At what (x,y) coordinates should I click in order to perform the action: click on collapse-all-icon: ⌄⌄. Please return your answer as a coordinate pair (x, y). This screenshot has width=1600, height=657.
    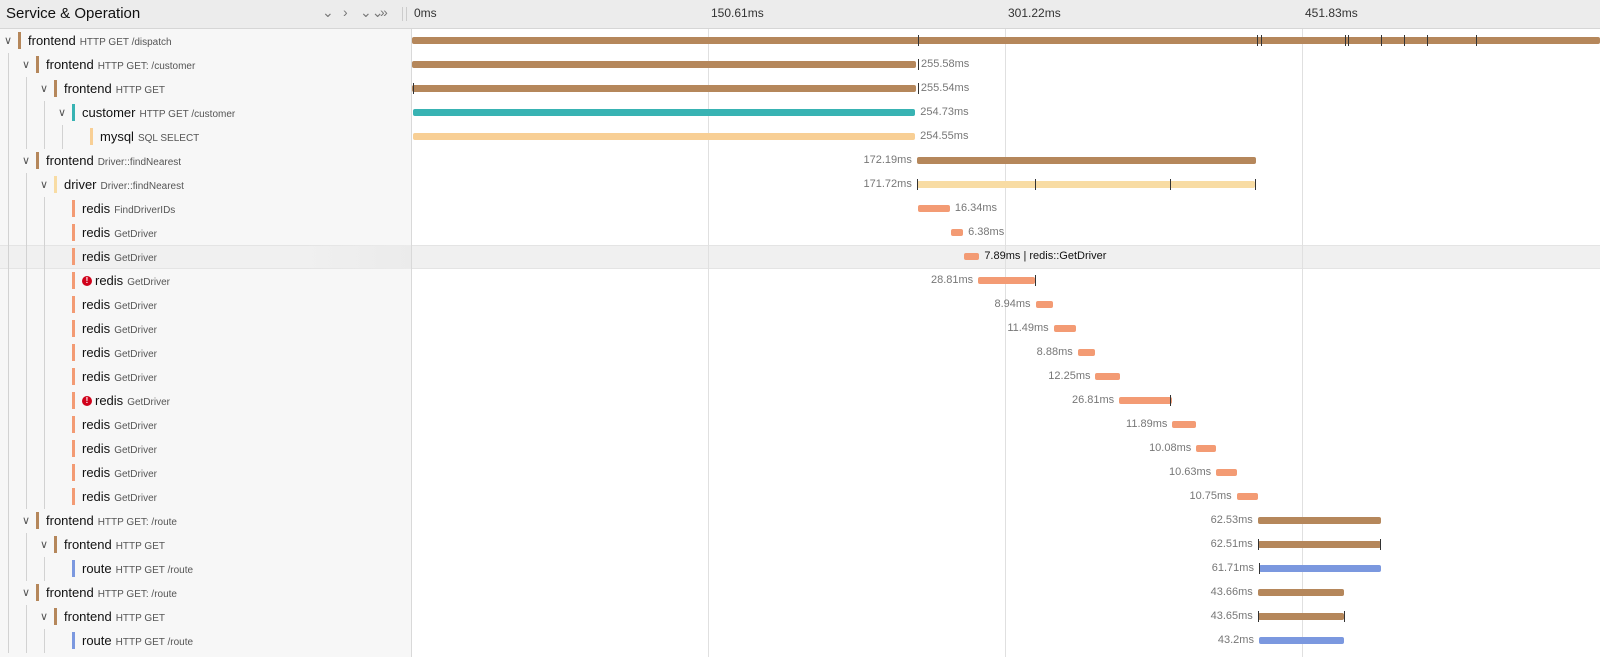
    Looking at the image, I should click on (372, 12).